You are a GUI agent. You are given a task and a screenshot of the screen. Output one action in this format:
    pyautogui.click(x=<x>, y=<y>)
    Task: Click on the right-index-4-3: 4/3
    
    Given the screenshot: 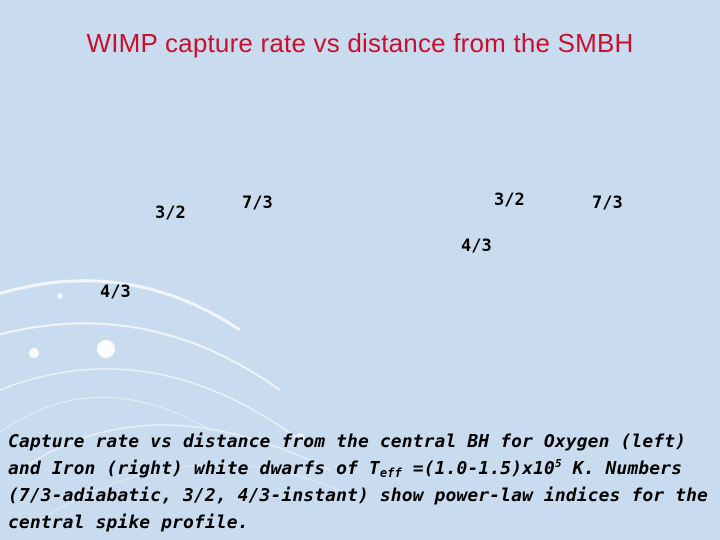 What is the action you would take?
    pyautogui.click(x=476, y=246)
    